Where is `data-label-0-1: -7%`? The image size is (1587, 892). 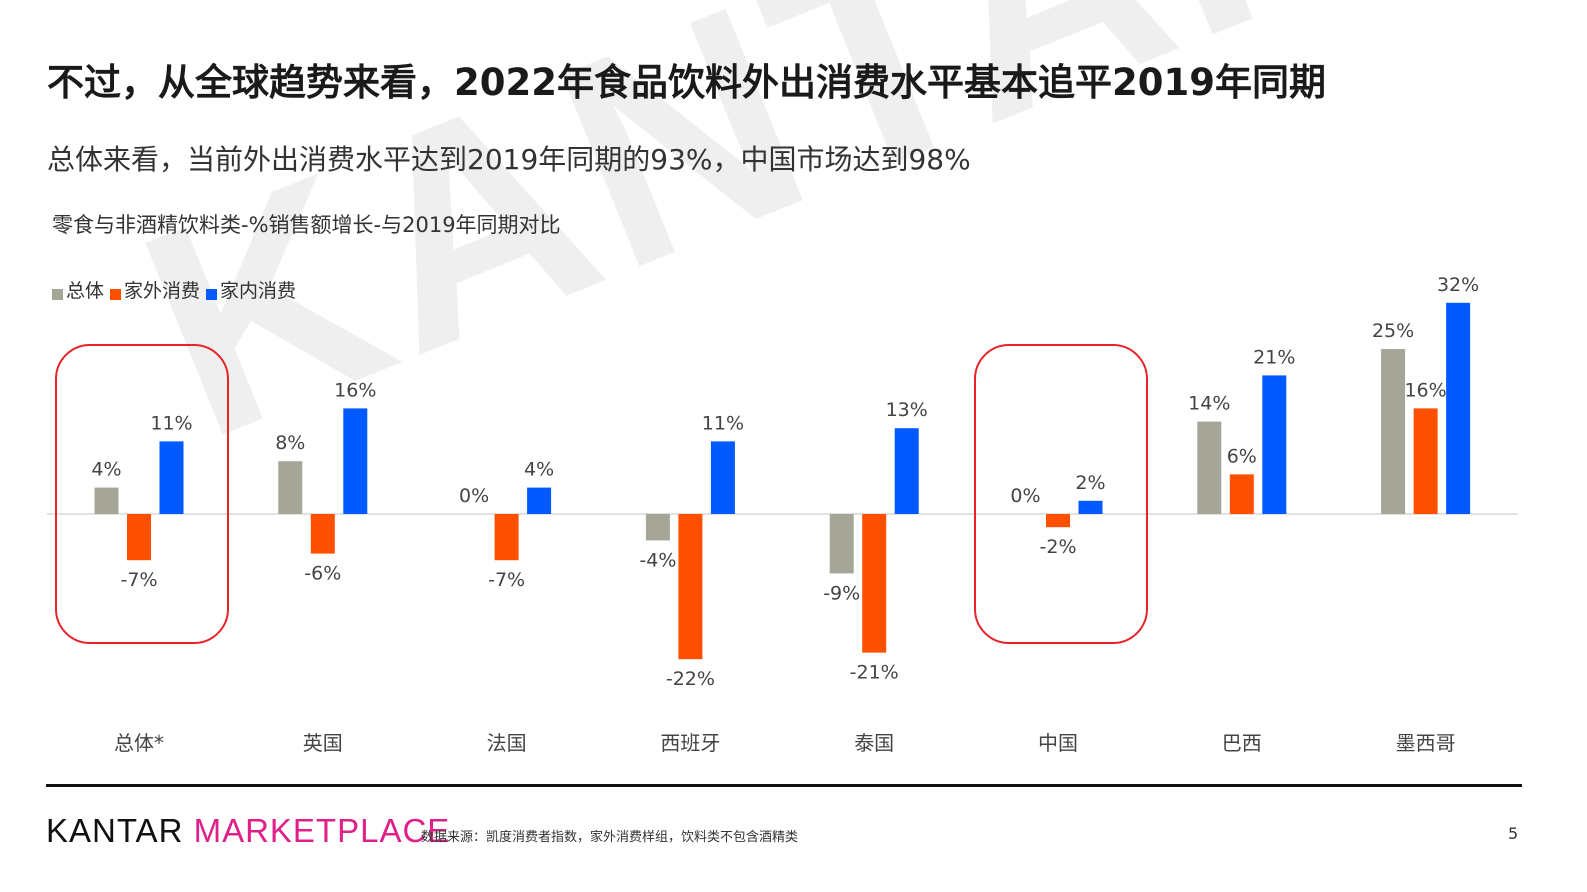 data-label-0-1: -7% is located at coordinates (139, 580).